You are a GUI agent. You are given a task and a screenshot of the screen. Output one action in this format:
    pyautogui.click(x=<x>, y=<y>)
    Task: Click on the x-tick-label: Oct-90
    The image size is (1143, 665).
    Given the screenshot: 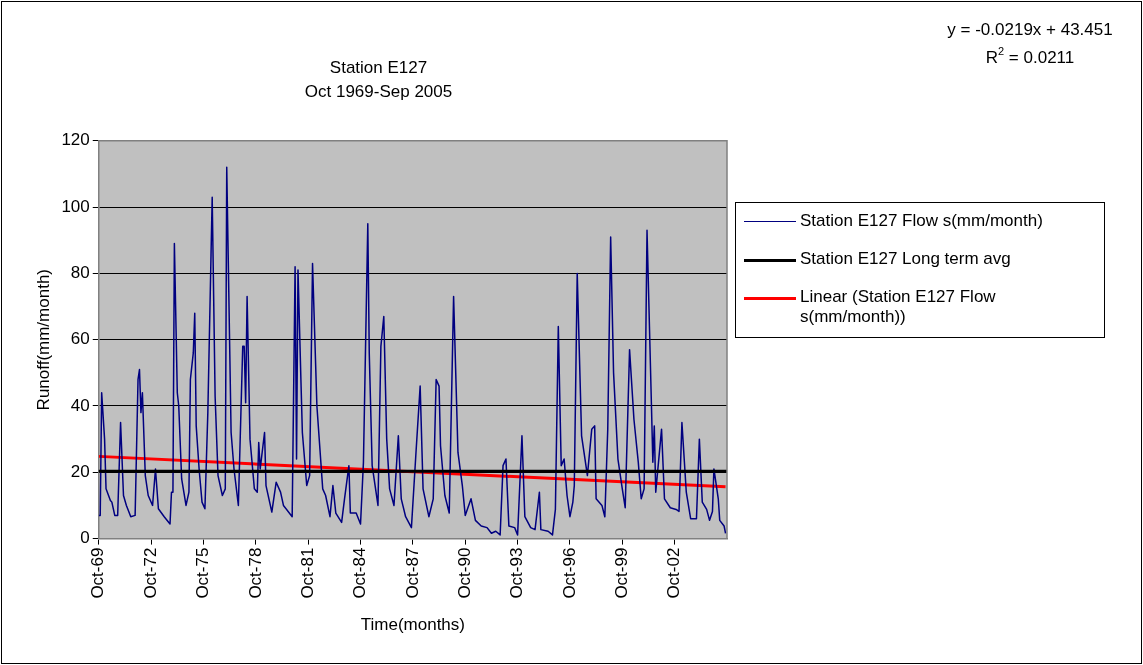 What is the action you would take?
    pyautogui.click(x=464, y=573)
    